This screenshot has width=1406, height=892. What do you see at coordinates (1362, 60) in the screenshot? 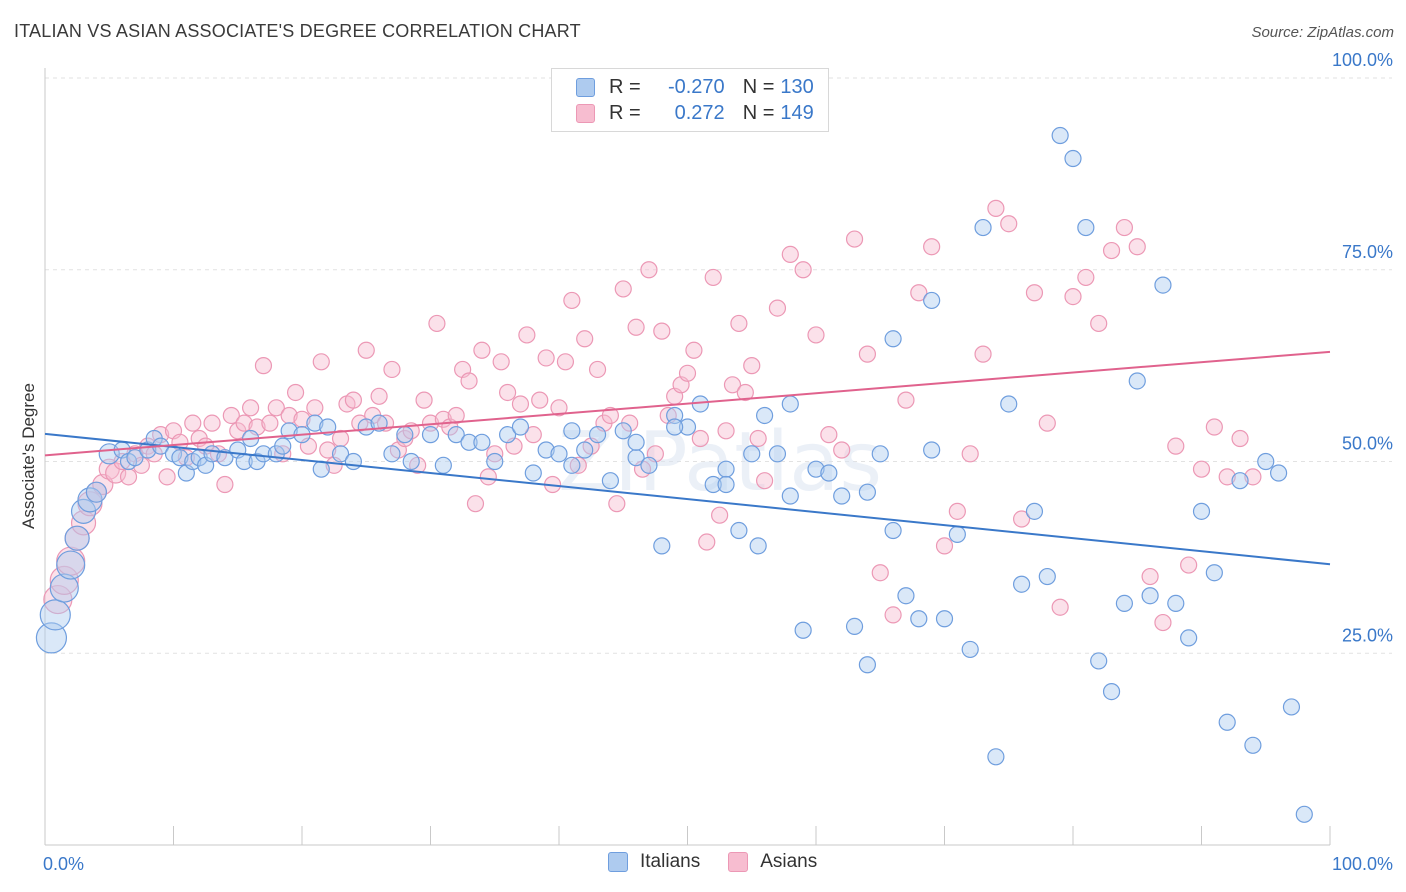
I see `y-tick-label: 100.0%` at bounding box center [1362, 60].